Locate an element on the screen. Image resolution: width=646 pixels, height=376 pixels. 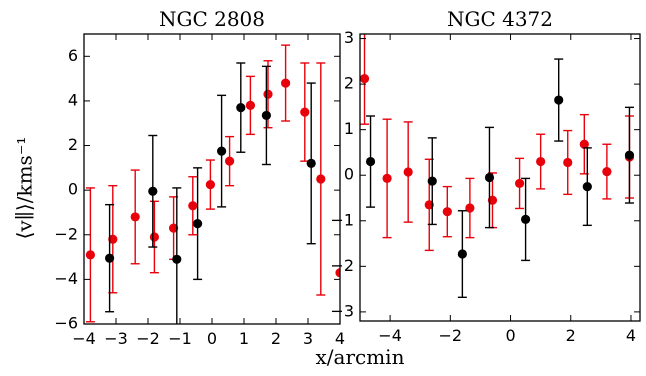
x-tick-label: 1 is located at coordinates (244, 338).